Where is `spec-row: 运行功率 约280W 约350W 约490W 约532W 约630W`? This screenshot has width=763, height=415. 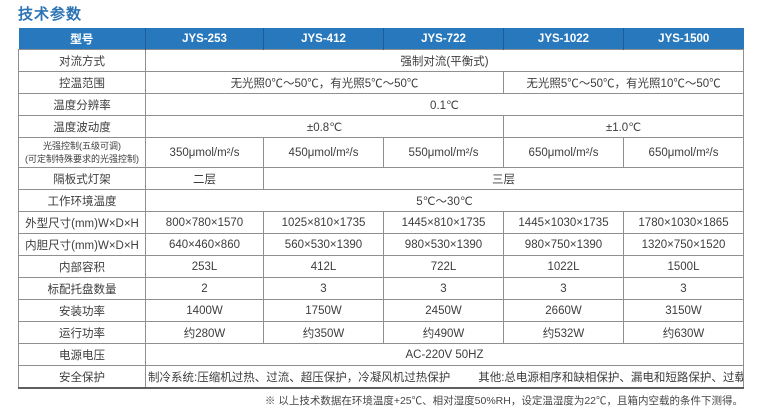 spec-row: 运行功率 约280W 约350W 约490W 约532W 约630W is located at coordinates (381, 332).